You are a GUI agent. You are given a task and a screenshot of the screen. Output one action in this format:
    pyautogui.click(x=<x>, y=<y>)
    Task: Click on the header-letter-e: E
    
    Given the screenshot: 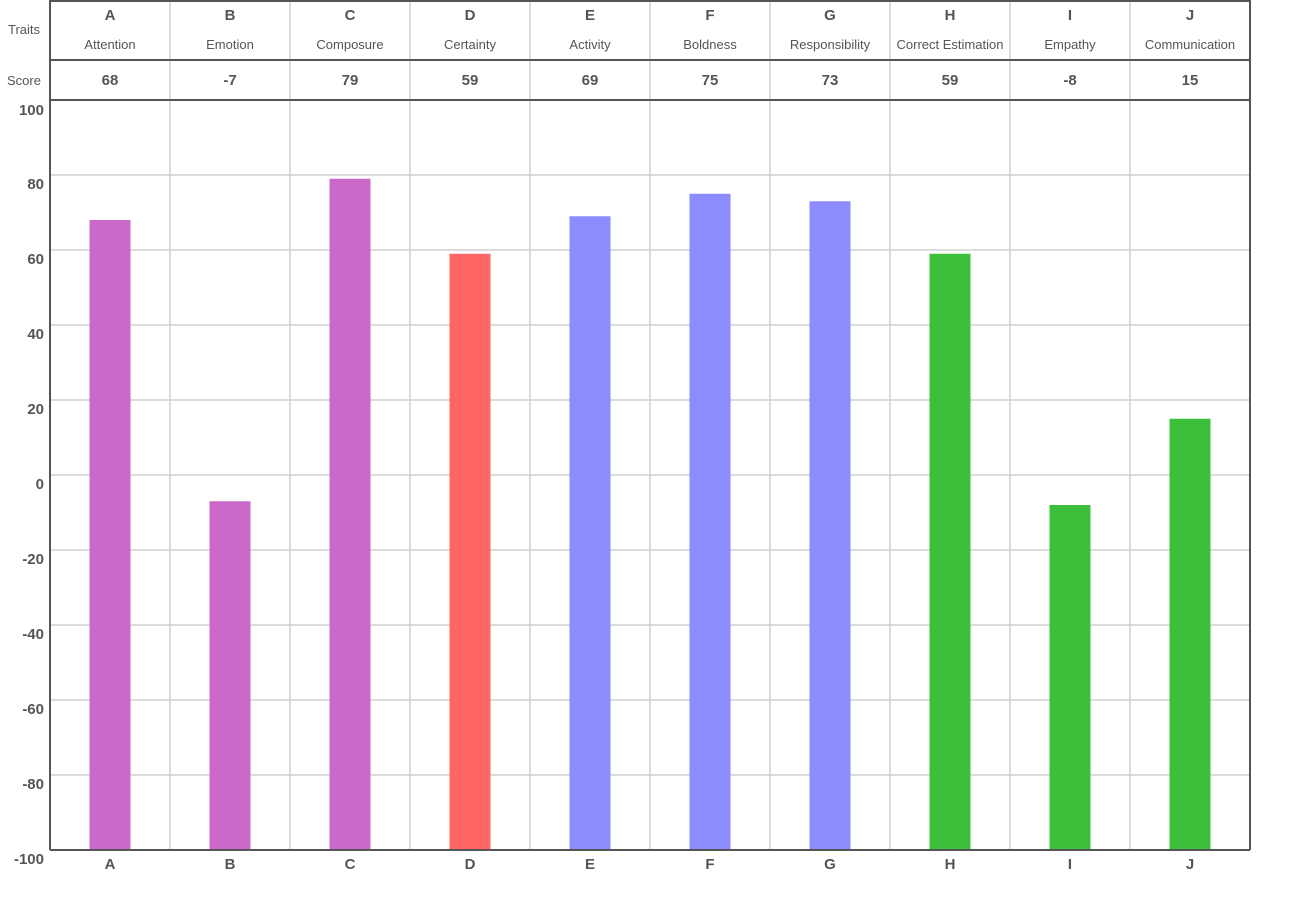 What is the action you would take?
    pyautogui.click(x=590, y=15)
    